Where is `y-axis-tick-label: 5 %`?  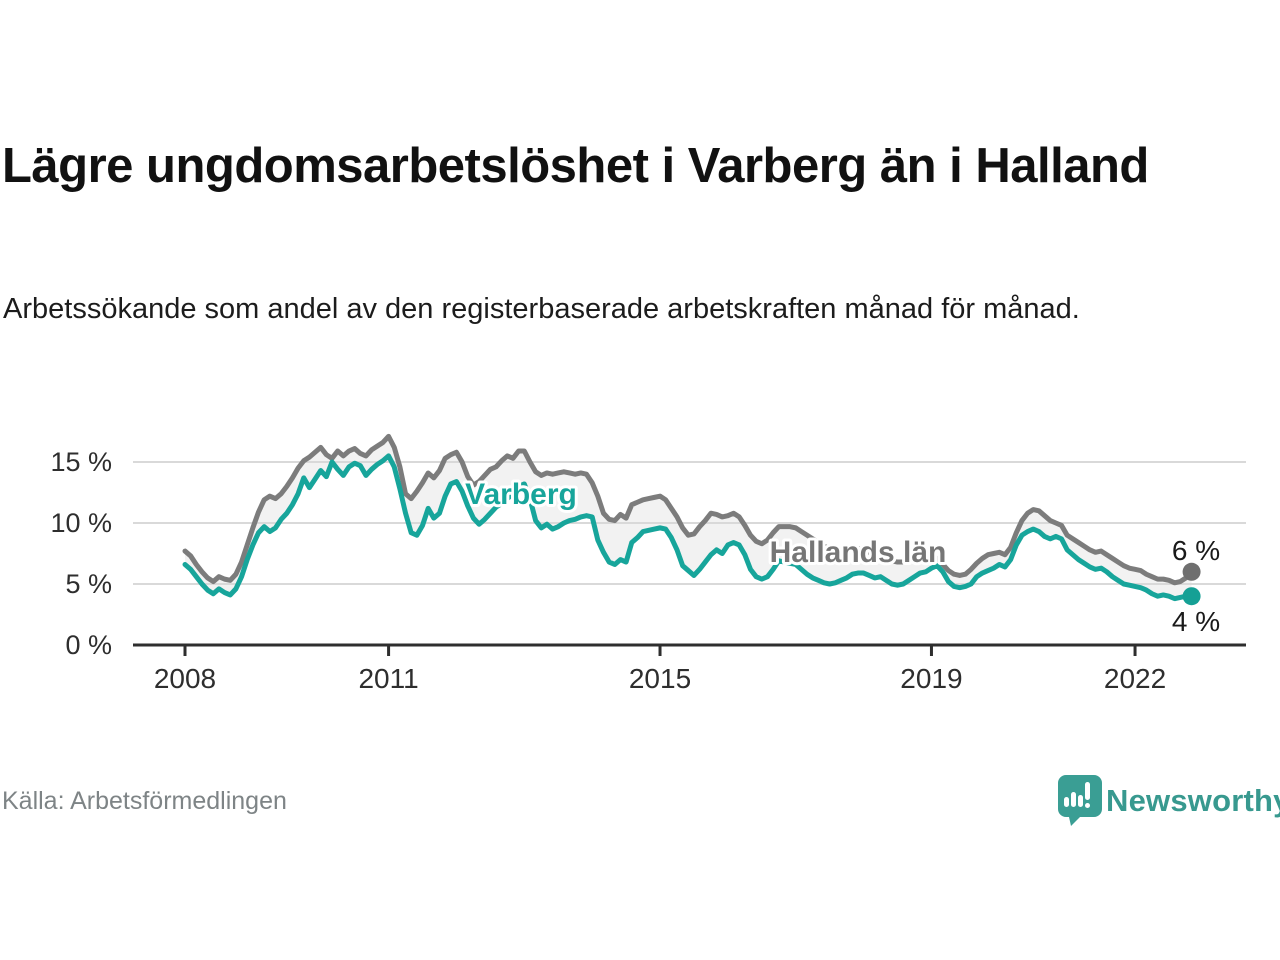
y-axis-tick-label: 5 % is located at coordinates (88, 584).